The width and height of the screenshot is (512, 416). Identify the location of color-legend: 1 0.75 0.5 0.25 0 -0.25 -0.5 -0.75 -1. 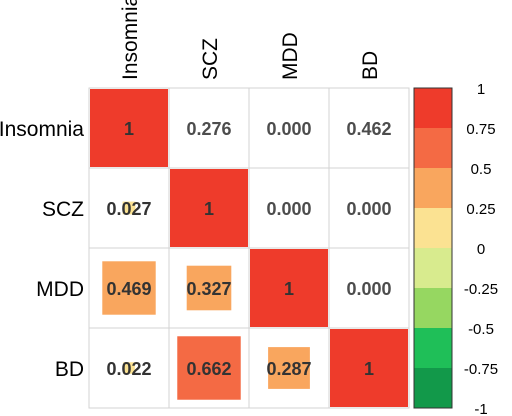
(455, 248).